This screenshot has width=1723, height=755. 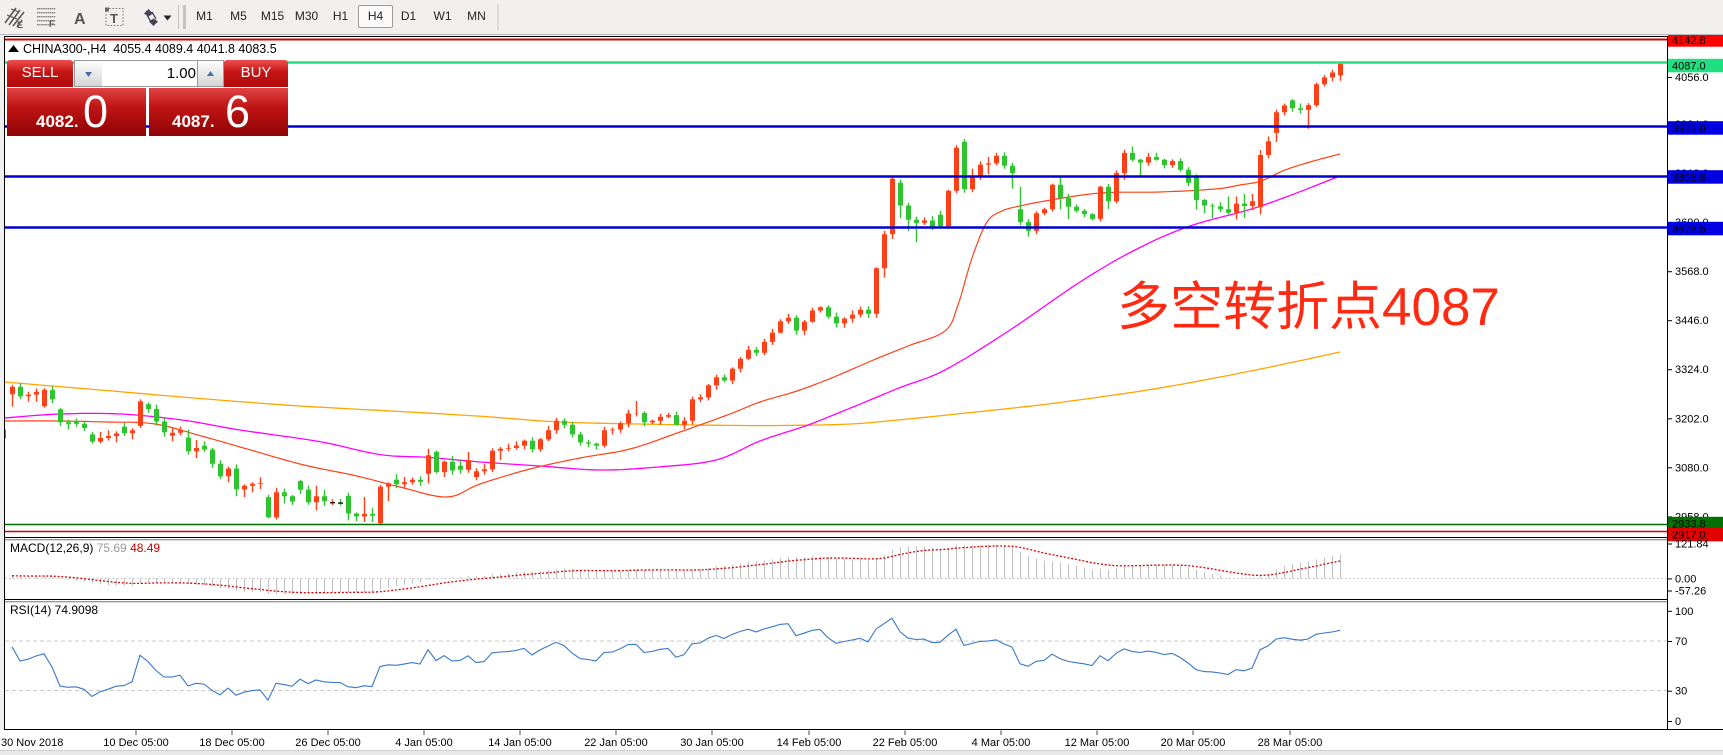 What do you see at coordinates (1681, 692) in the screenshot?
I see `svg-text: 30` at bounding box center [1681, 692].